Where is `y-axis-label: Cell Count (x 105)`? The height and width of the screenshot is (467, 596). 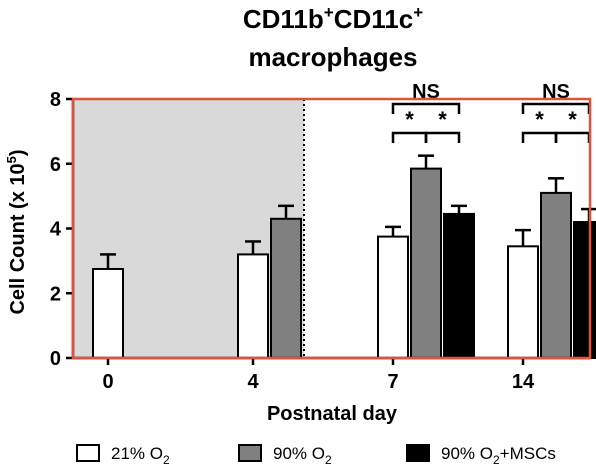 y-axis-label: Cell Count (x 105) is located at coordinates (16, 231).